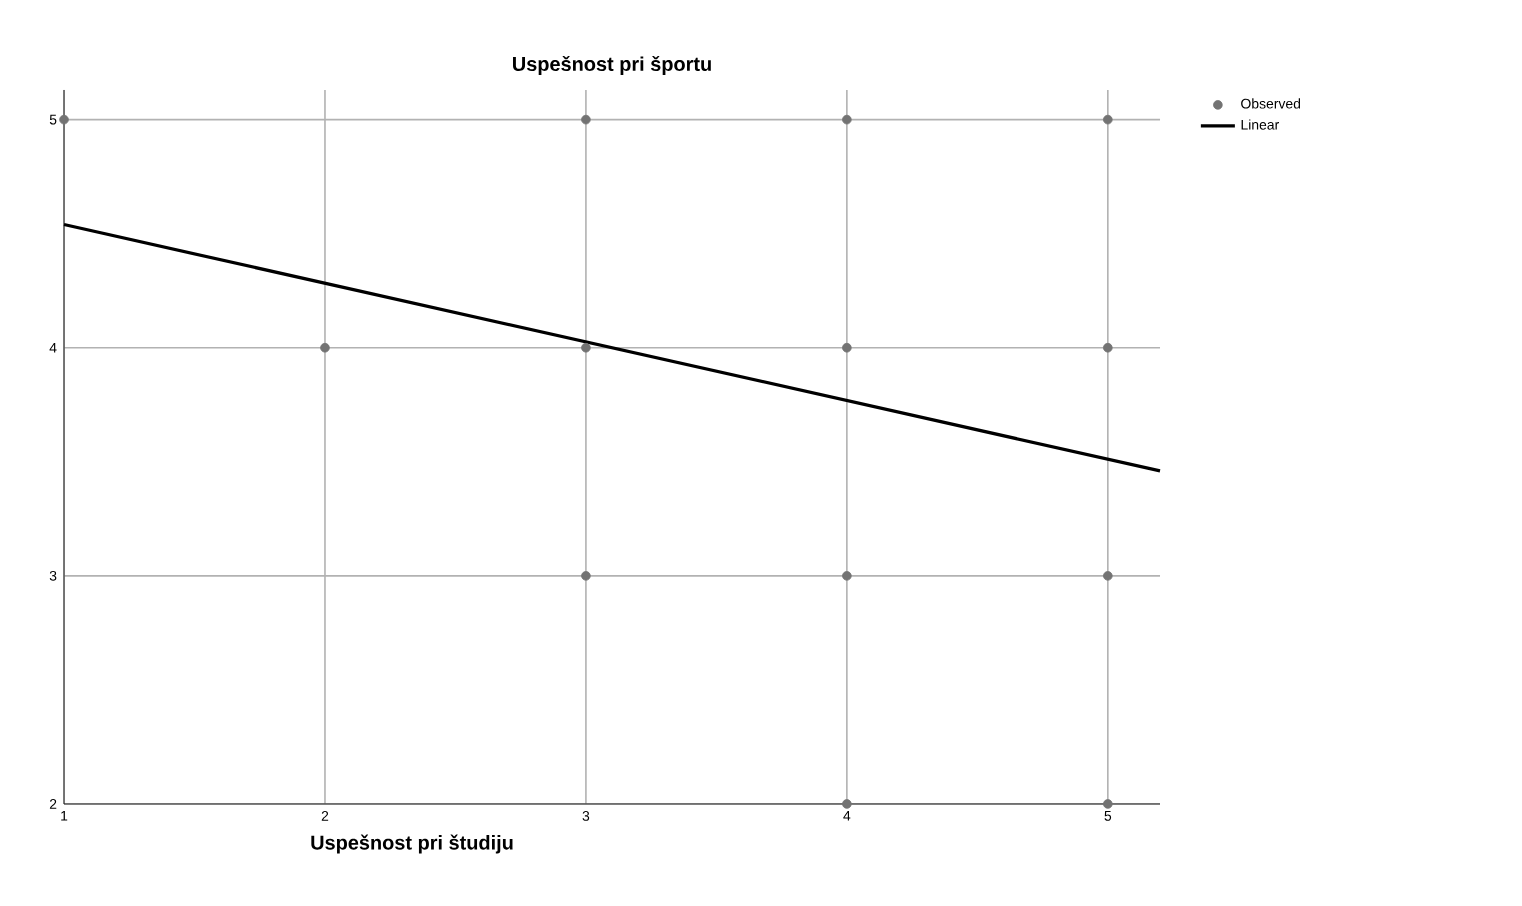 The width and height of the screenshot is (1522, 906). Describe the element at coordinates (612, 65) in the screenshot. I see `chart-title: Uspešnost pri športu` at that location.